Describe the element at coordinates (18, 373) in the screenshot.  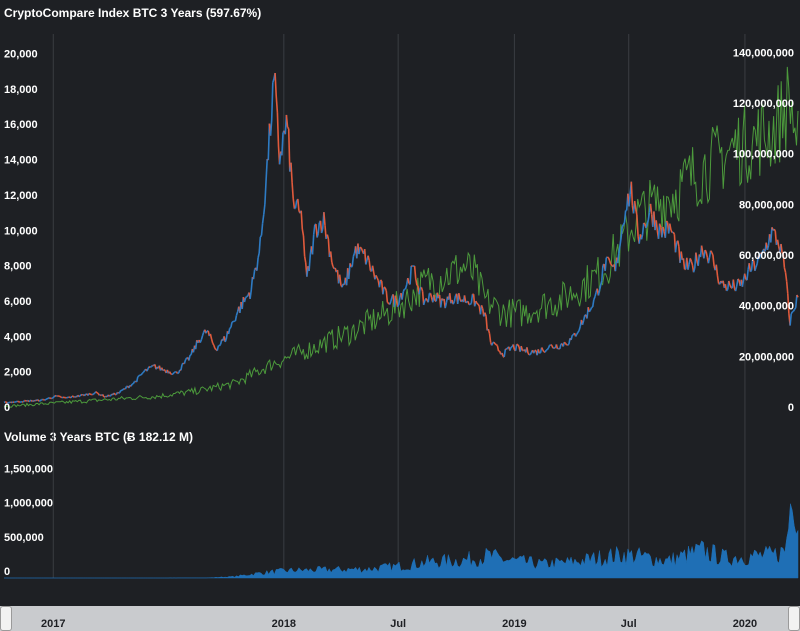
I see `left-tick-label-1: 2,000` at that location.